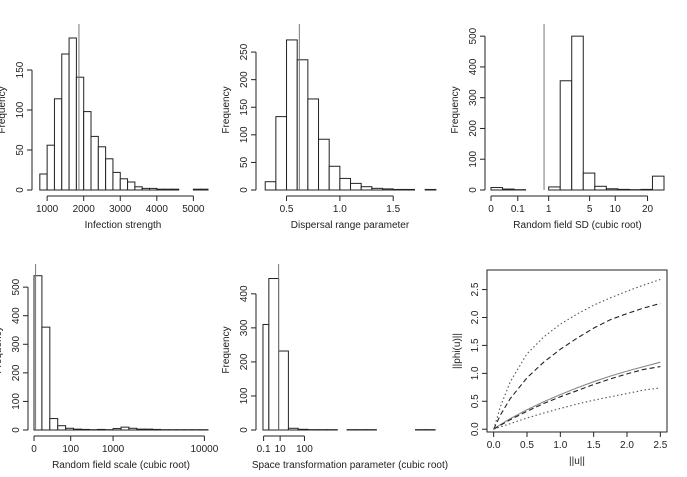 The image size is (687, 477). Describe the element at coordinates (350, 225) in the screenshot. I see `x-axis-label: Dispersal range parameter` at that location.